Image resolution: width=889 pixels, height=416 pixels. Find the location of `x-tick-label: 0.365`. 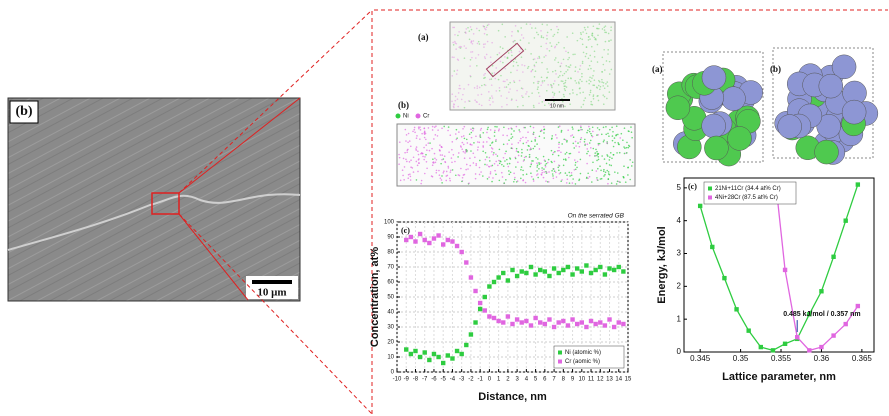

x-tick-label: 0.365 is located at coordinates (862, 358).